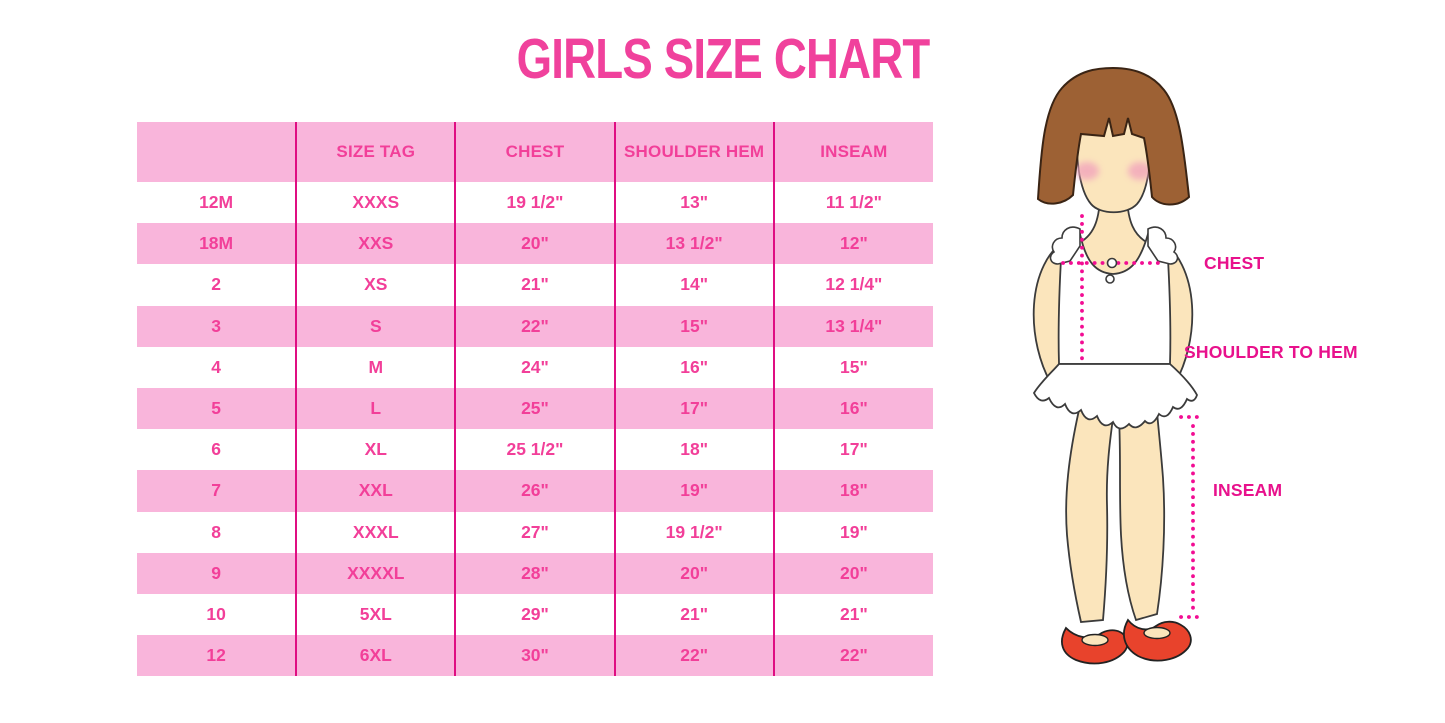  I want to click on shoe-left-opening, so click(1095, 640).